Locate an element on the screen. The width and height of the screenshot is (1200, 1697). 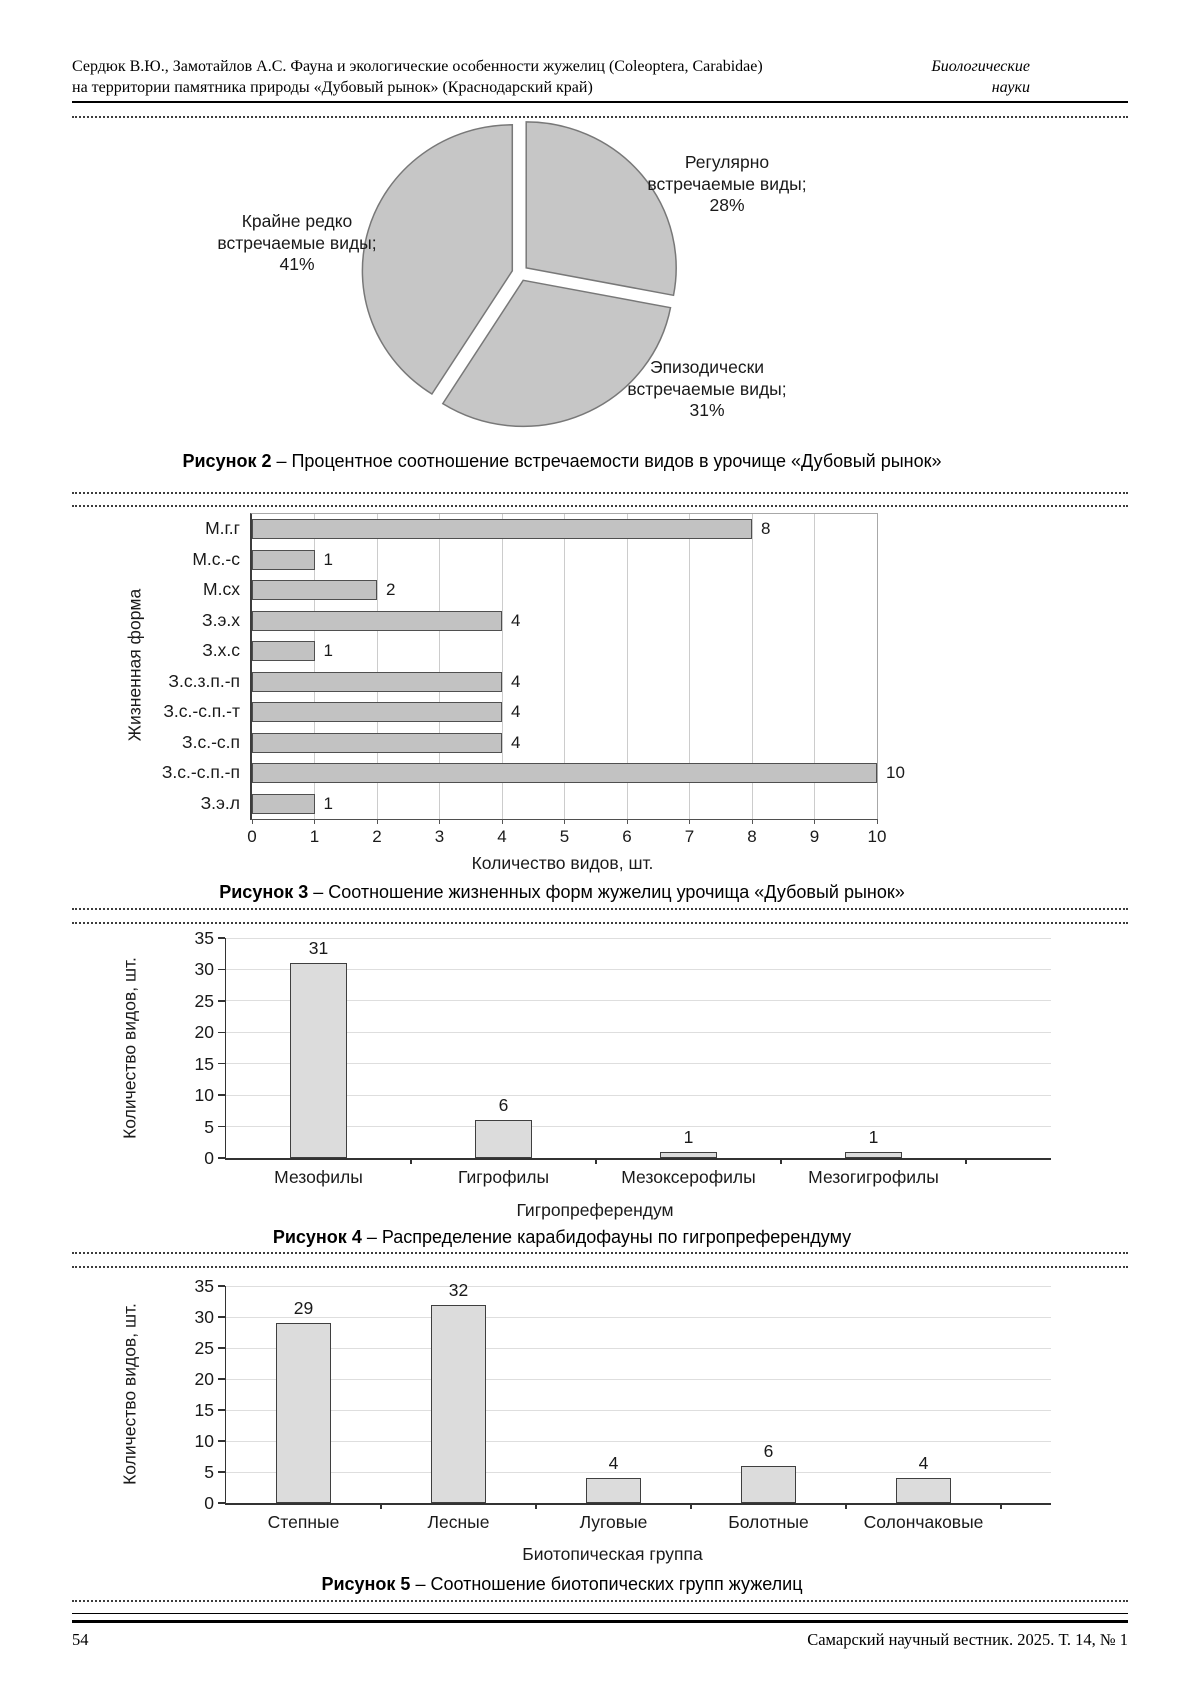
fig3-tick-label: 0 is located at coordinates (252, 836).